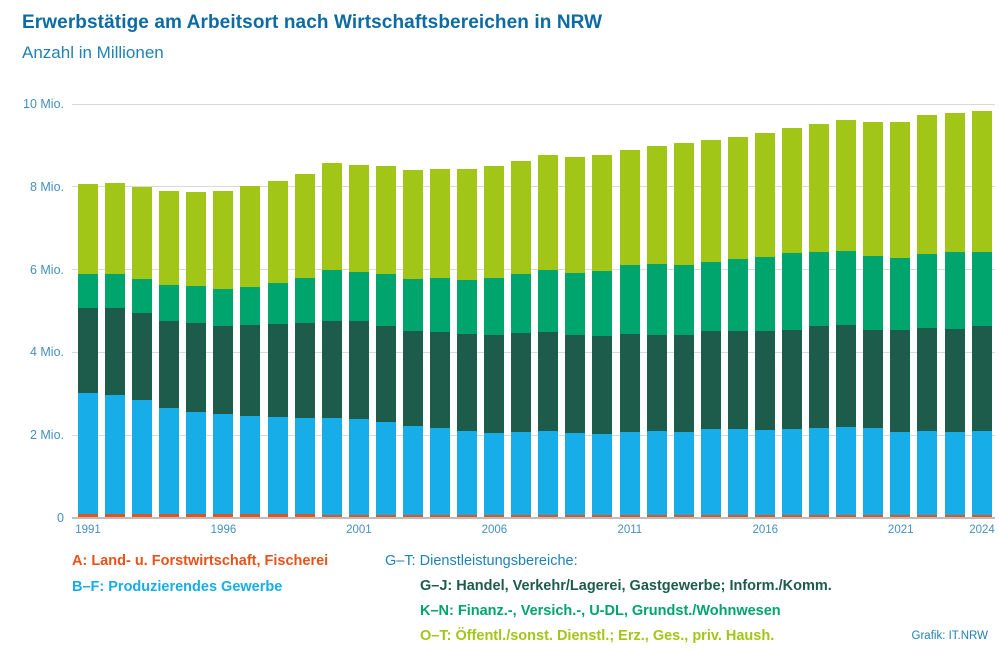  I want to click on bar-segment-kn-1995, so click(196, 304).